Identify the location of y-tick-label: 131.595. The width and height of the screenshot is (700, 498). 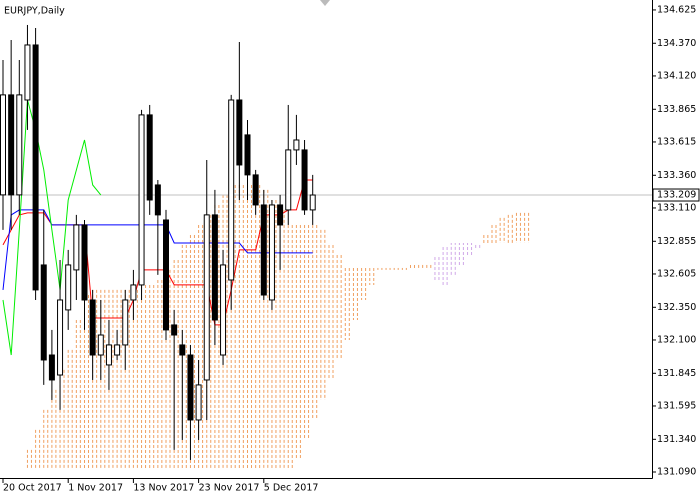
(676, 405).